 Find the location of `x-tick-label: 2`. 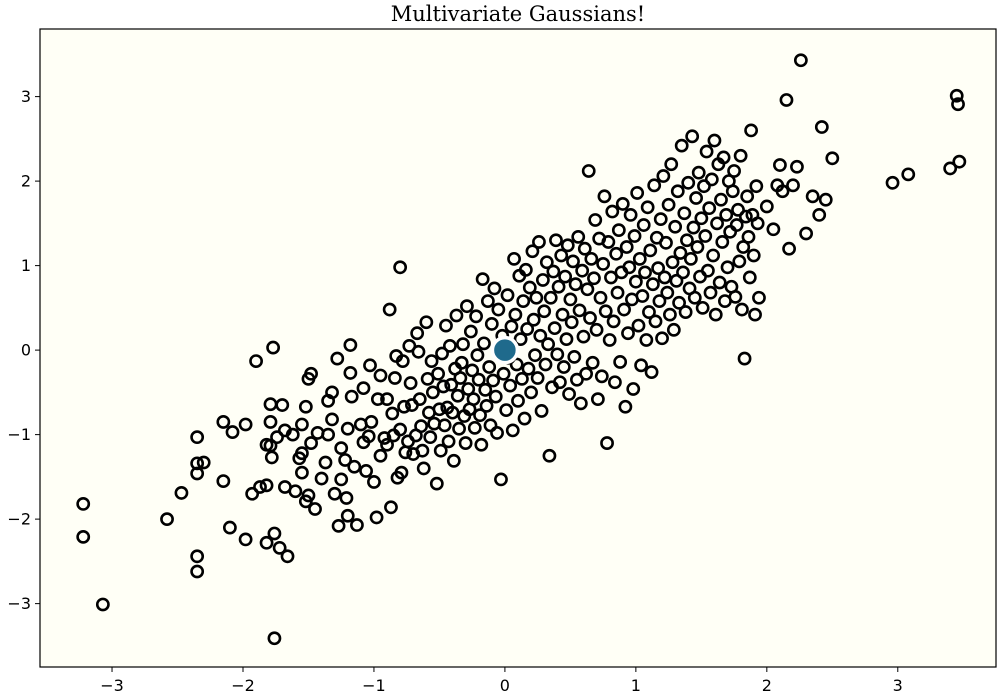

x-tick-label: 2 is located at coordinates (767, 685).